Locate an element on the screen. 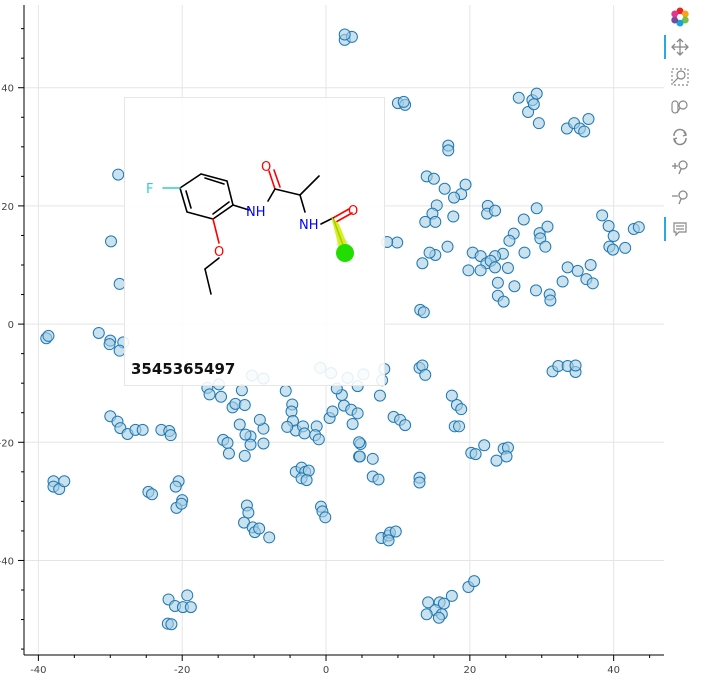 The width and height of the screenshot is (706, 682). reset-icon is located at coordinates (680, 137).